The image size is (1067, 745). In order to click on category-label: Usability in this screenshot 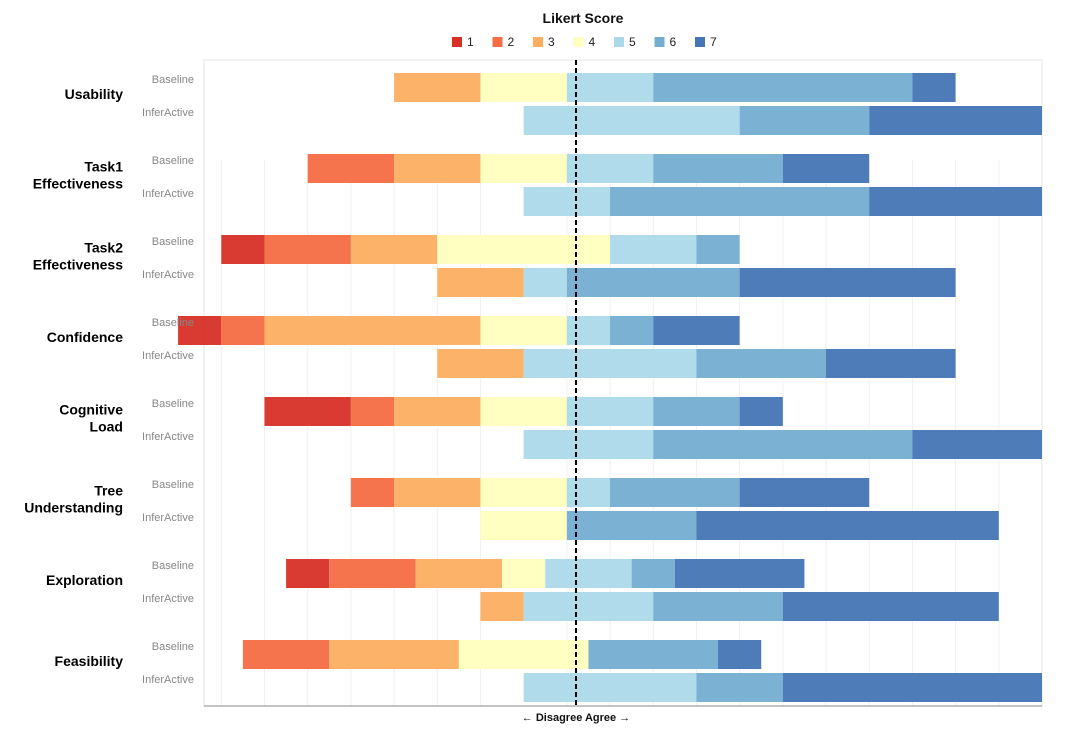, I will do `click(94, 94)`.